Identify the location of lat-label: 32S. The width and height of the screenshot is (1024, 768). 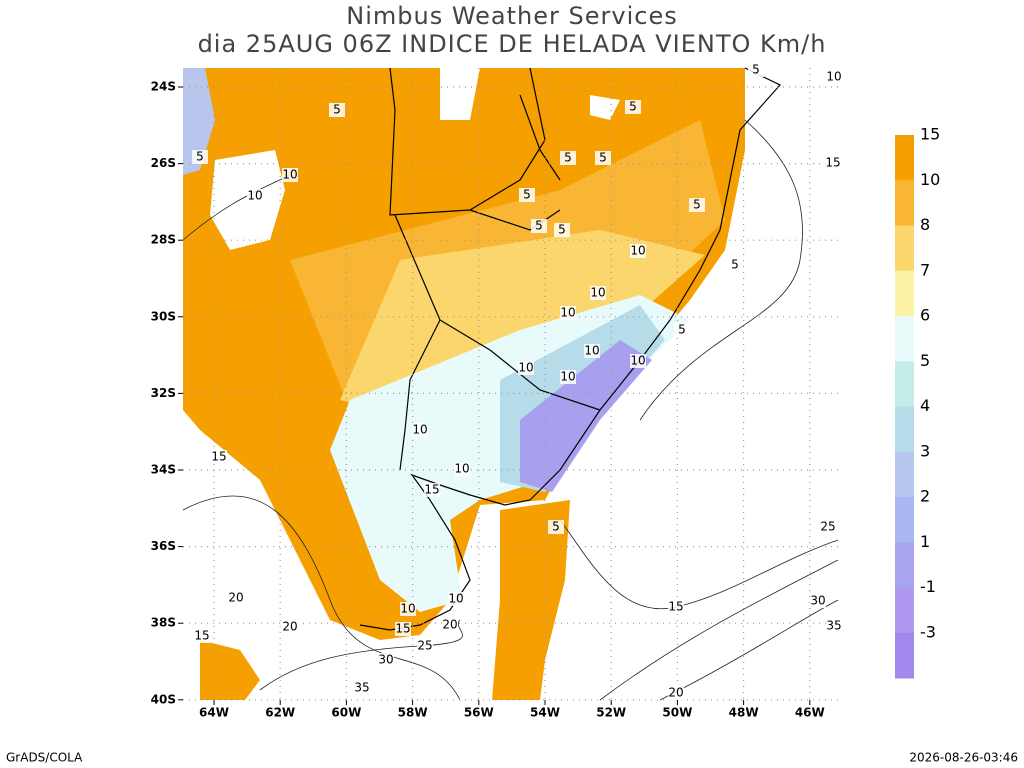
(163, 393).